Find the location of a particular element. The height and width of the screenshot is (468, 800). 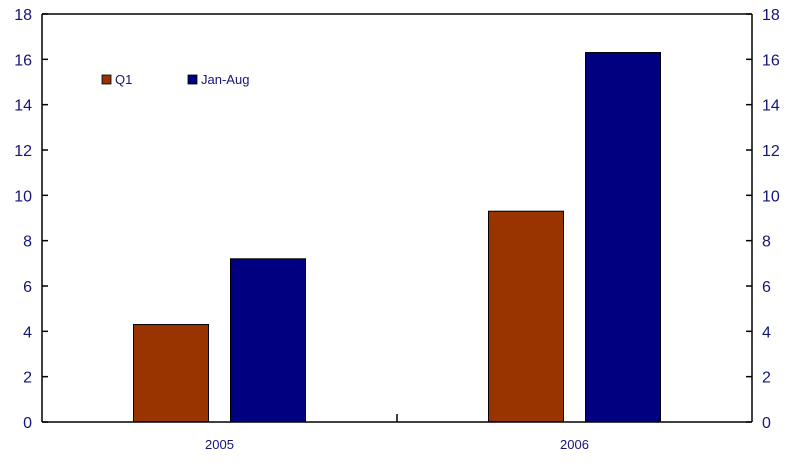

y-tick-label-left-8: 8 is located at coordinates (27, 242).